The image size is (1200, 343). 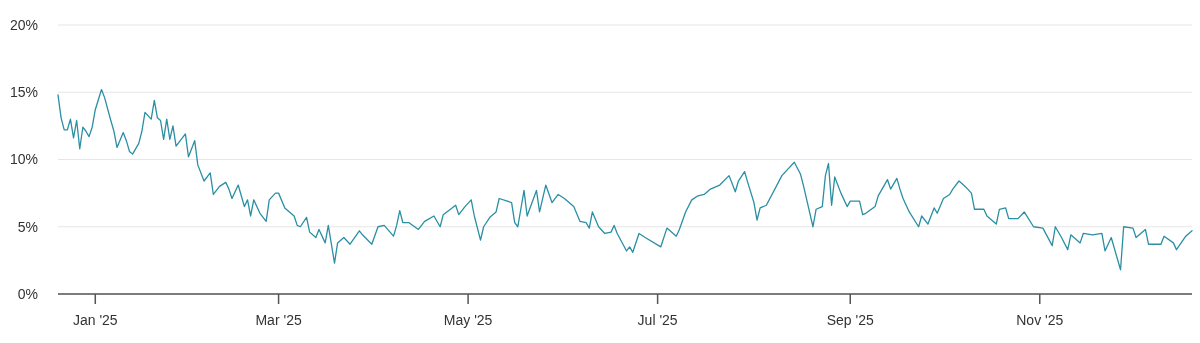 What do you see at coordinates (95, 320) in the screenshot?
I see `x-tick-label: Jan '25` at bounding box center [95, 320].